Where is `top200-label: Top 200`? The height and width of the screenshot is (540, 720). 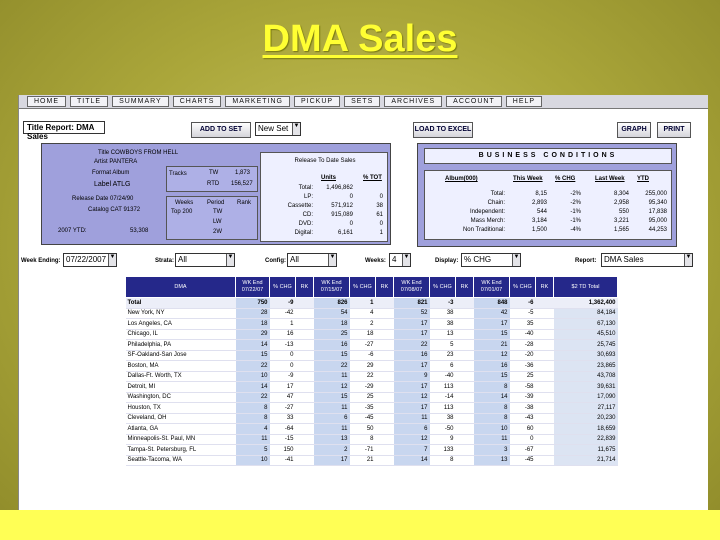
top200-label: Top 200 is located at coordinates (182, 212).